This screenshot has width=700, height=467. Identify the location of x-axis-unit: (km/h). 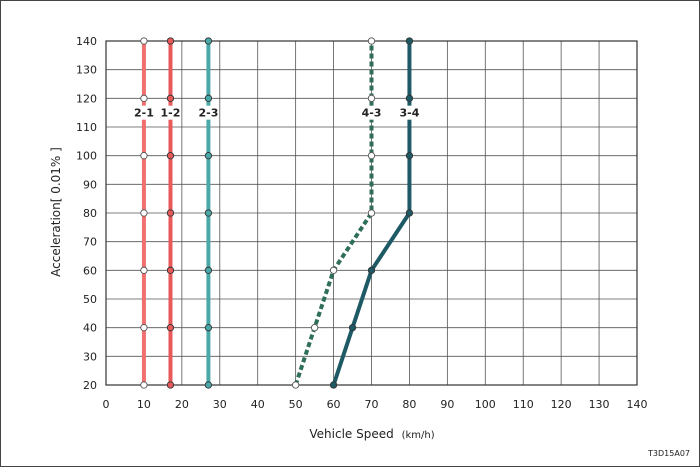
(418, 435).